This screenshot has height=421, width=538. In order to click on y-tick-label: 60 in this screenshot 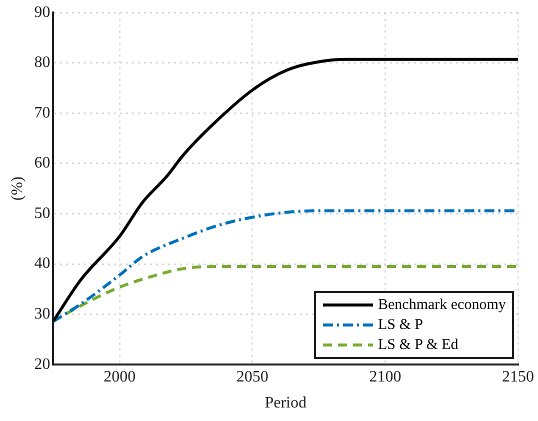, I will do `click(42, 163)`.